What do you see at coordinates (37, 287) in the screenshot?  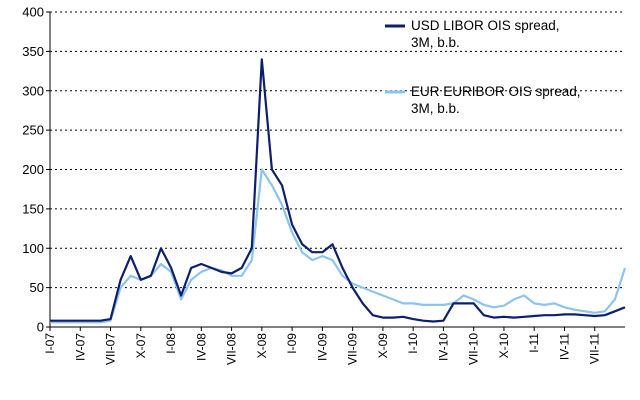 I see `y-tick-label: 50` at bounding box center [37, 287].